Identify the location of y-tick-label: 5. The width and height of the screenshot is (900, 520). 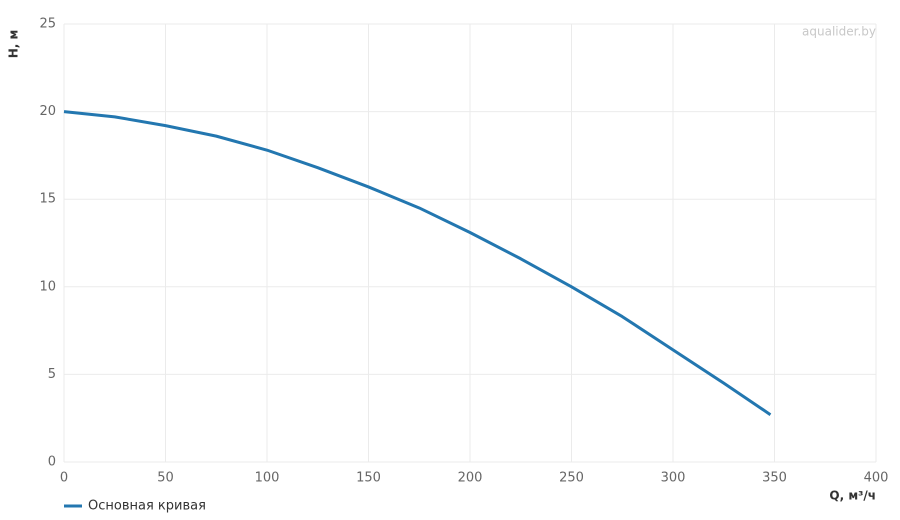
(52, 374).